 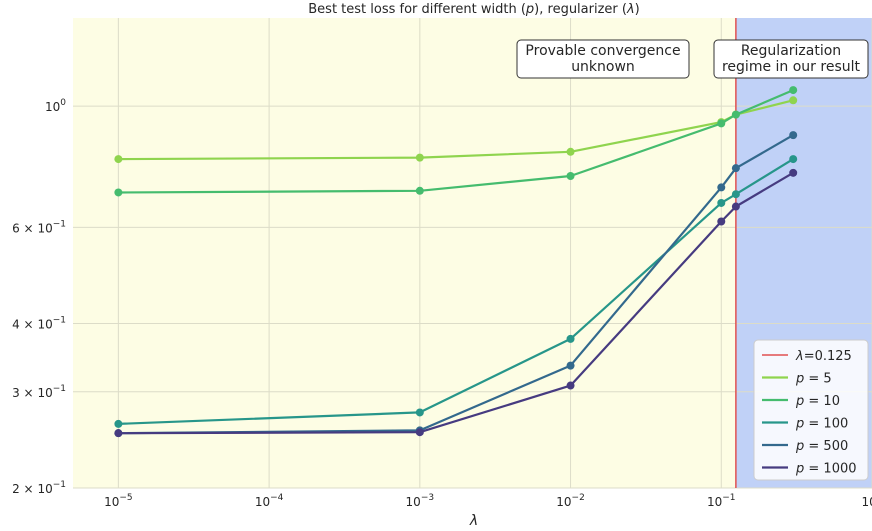 What do you see at coordinates (570, 501) in the screenshot?
I see `x-tick-label: 10⁻²` at bounding box center [570, 501].